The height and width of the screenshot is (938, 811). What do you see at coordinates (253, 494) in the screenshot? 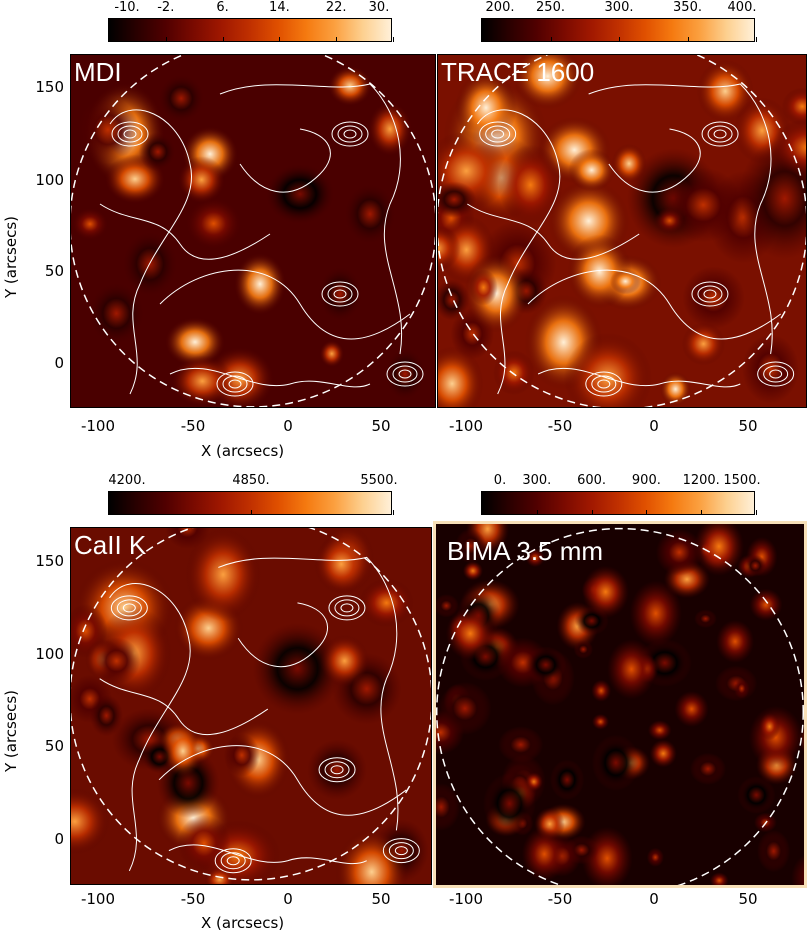
I see `colorbar-caii: 4200. 4850. 5500.` at bounding box center [253, 494].